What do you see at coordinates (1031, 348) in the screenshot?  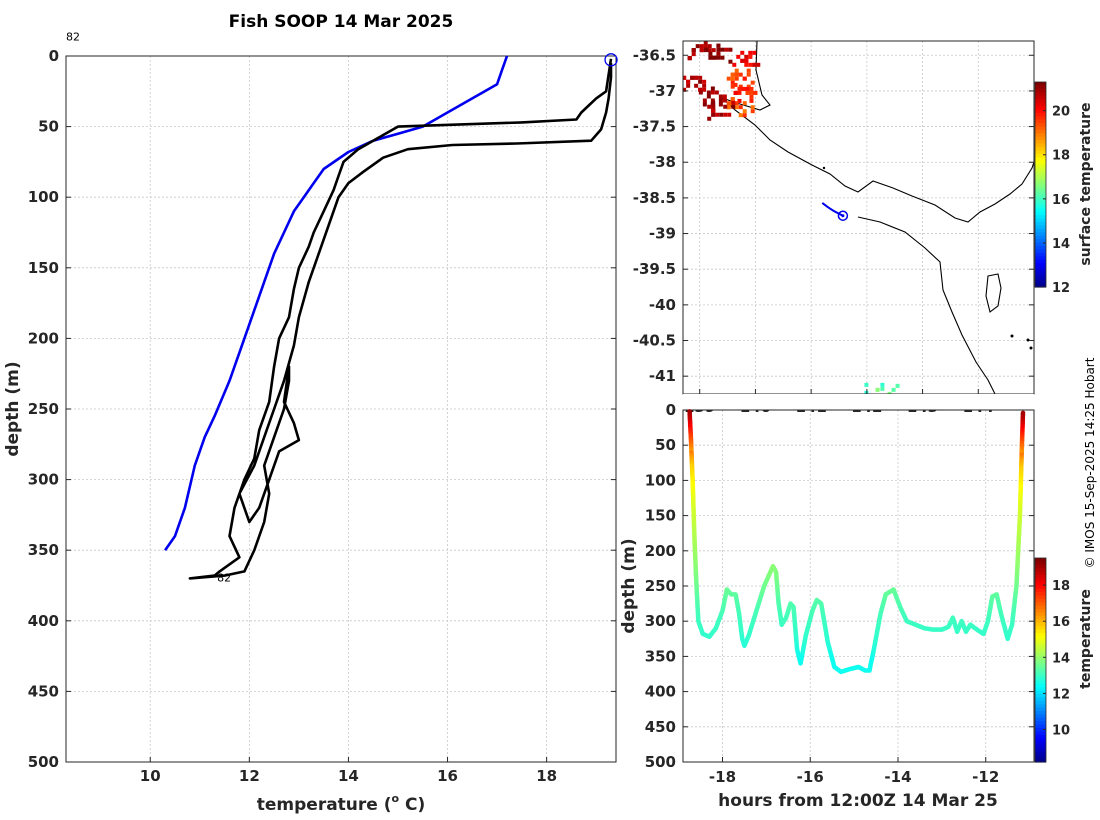 I see `island` at bounding box center [1031, 348].